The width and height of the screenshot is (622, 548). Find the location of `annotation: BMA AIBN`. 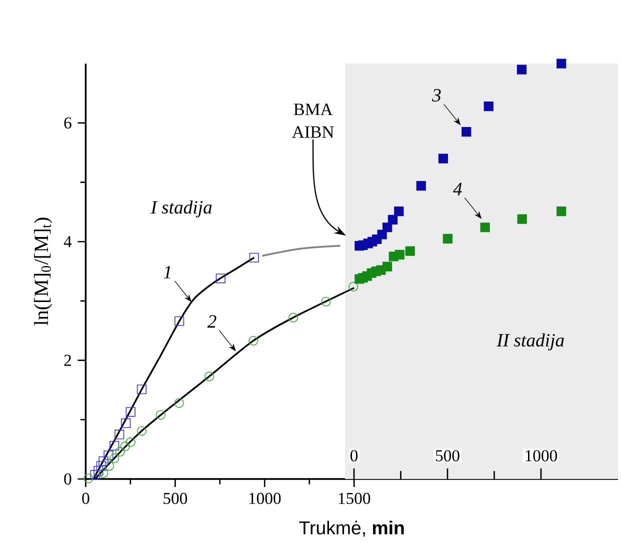

annotation: BMA AIBN is located at coordinates (313, 121).